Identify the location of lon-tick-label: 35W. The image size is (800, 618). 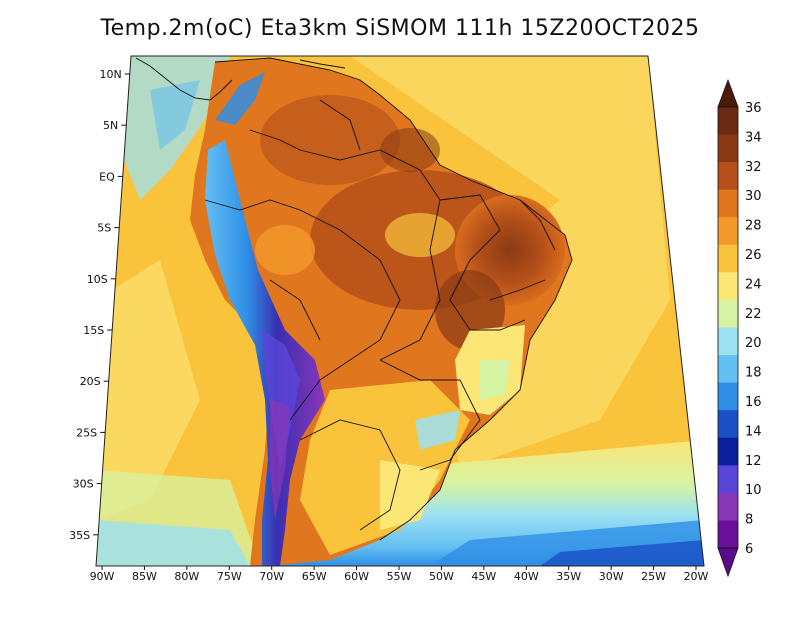
(568, 576).